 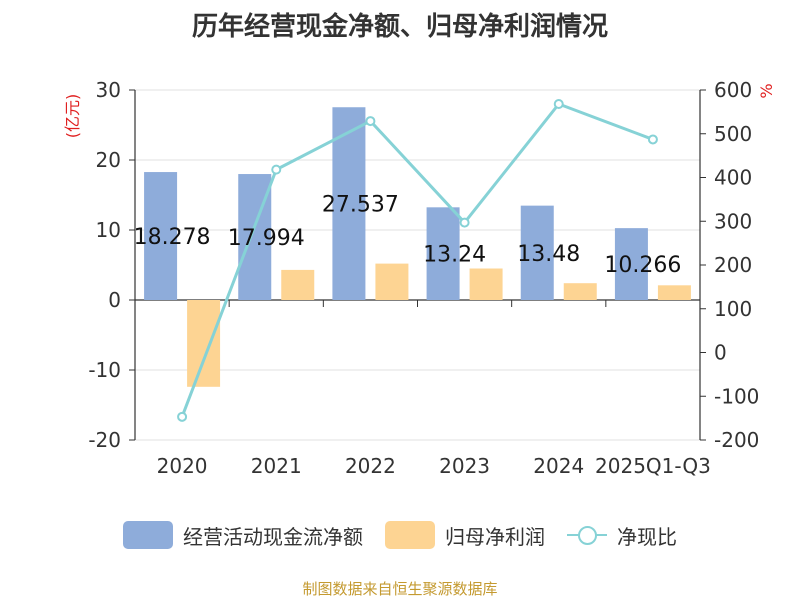 I want to click on legend: 经营活动现金流净额 归母净利润 净现比, so click(x=400, y=535).